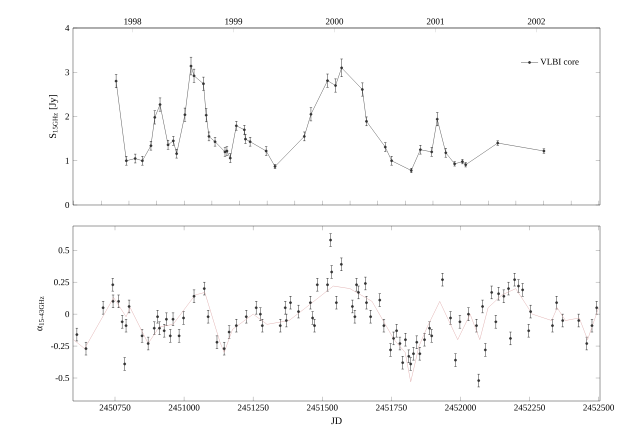 Image resolution: width=636 pixels, height=433 pixels. I want to click on x-tick-label: 2452500, so click(598, 407).